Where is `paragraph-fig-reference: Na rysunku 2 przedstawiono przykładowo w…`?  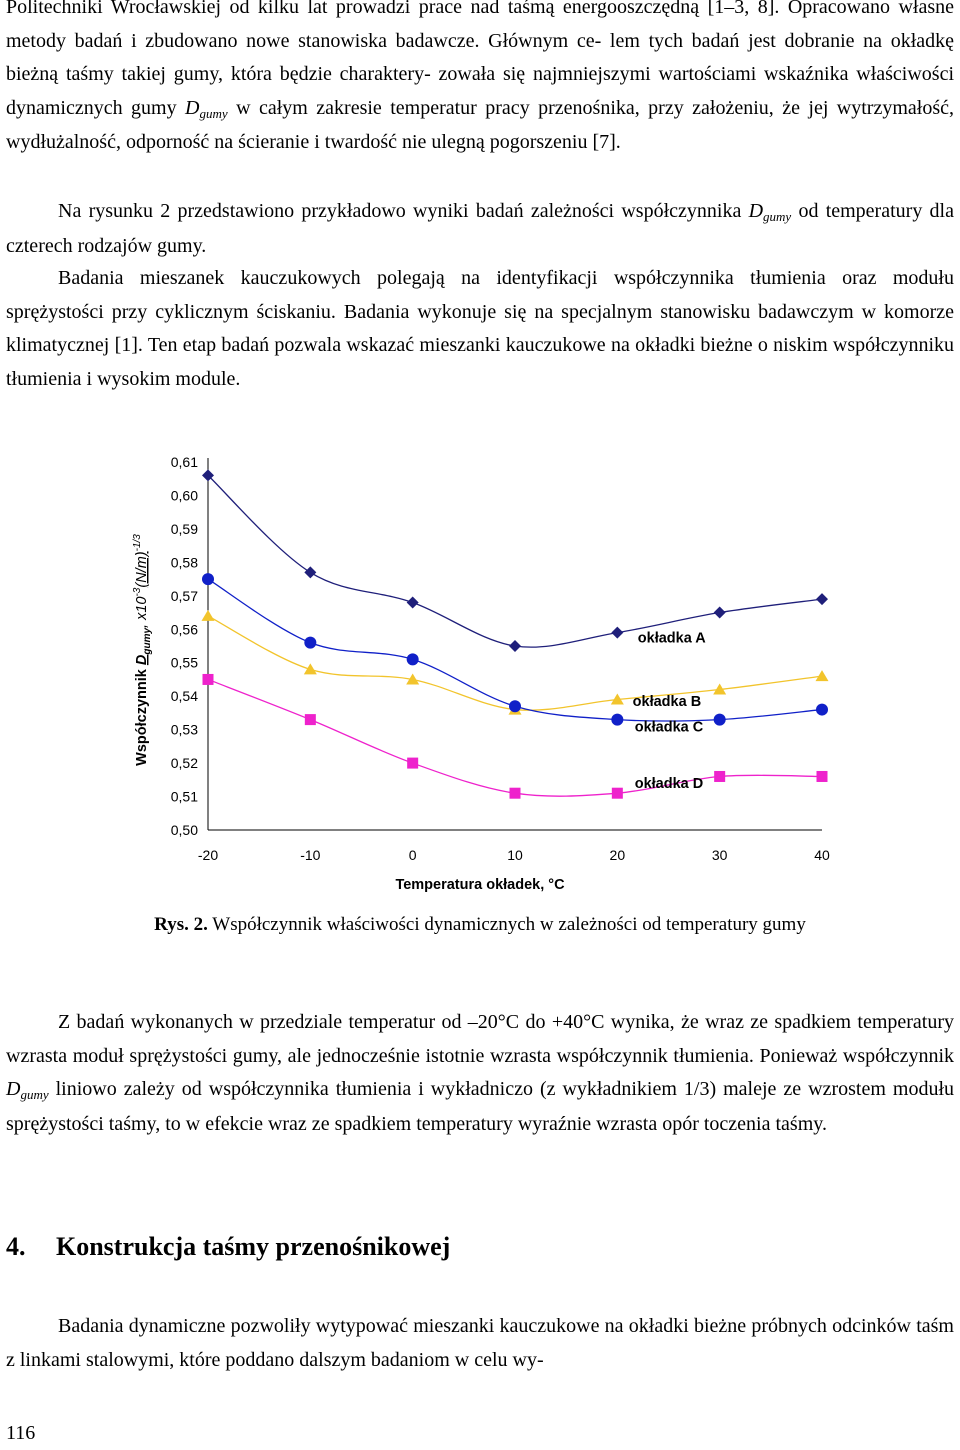
paragraph-fig-reference: Na rysunku 2 przedstawiono przykładowo w… is located at coordinates (480, 229).